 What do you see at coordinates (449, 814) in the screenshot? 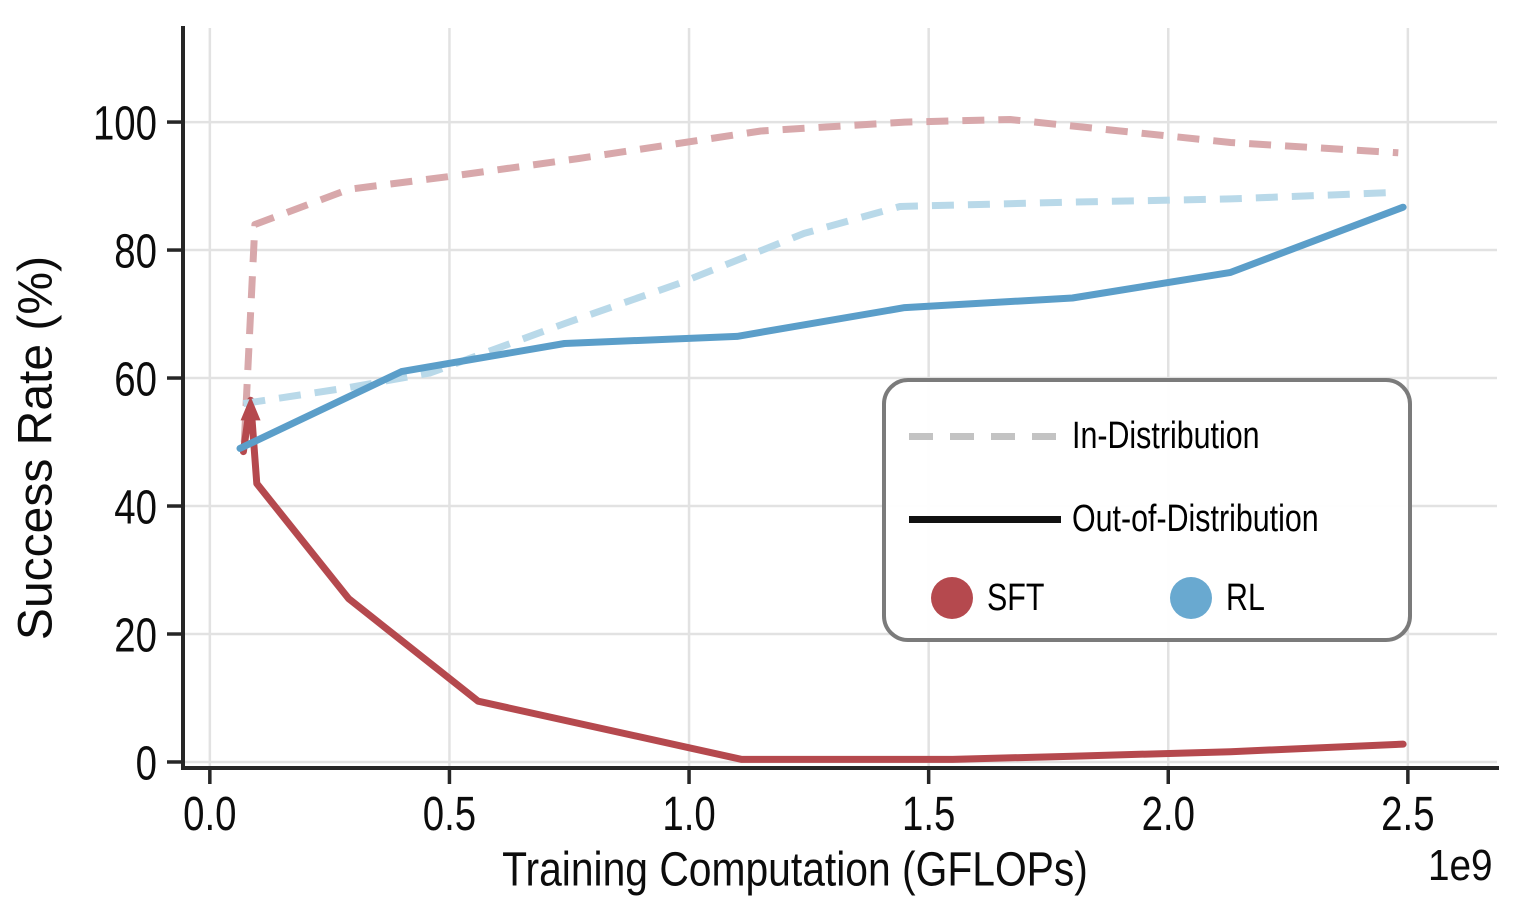
I see `x-tick-label: 0.5` at bounding box center [449, 814].